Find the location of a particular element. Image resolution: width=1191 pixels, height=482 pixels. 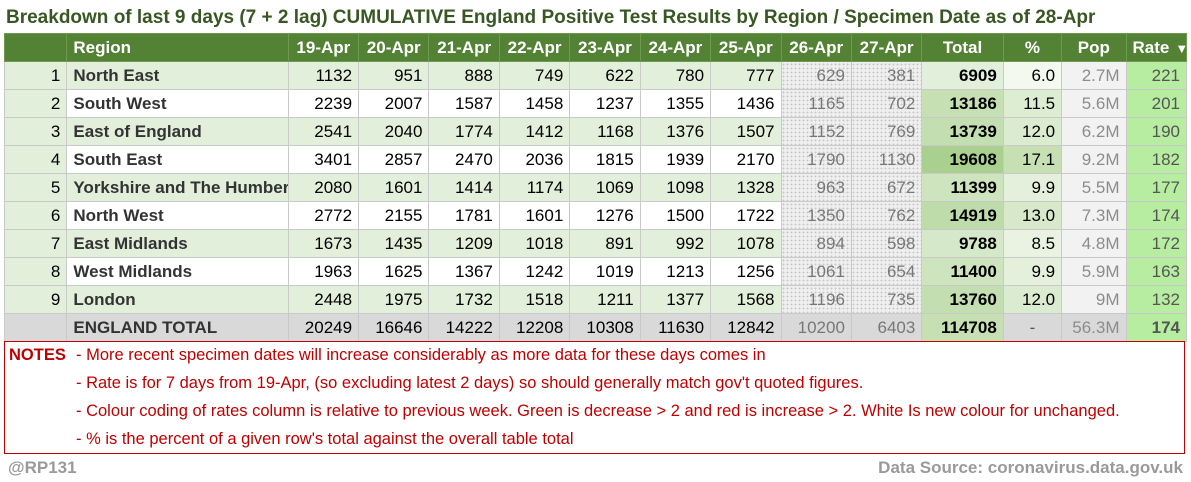

row-total: 11400 is located at coordinates (962, 271).